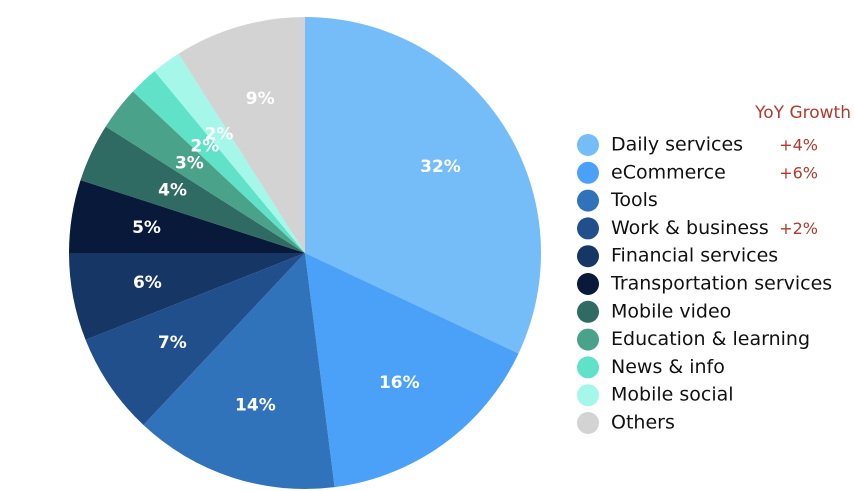 This screenshot has height=491, width=854. I want to click on legend-label-tools: Tools, so click(634, 200).